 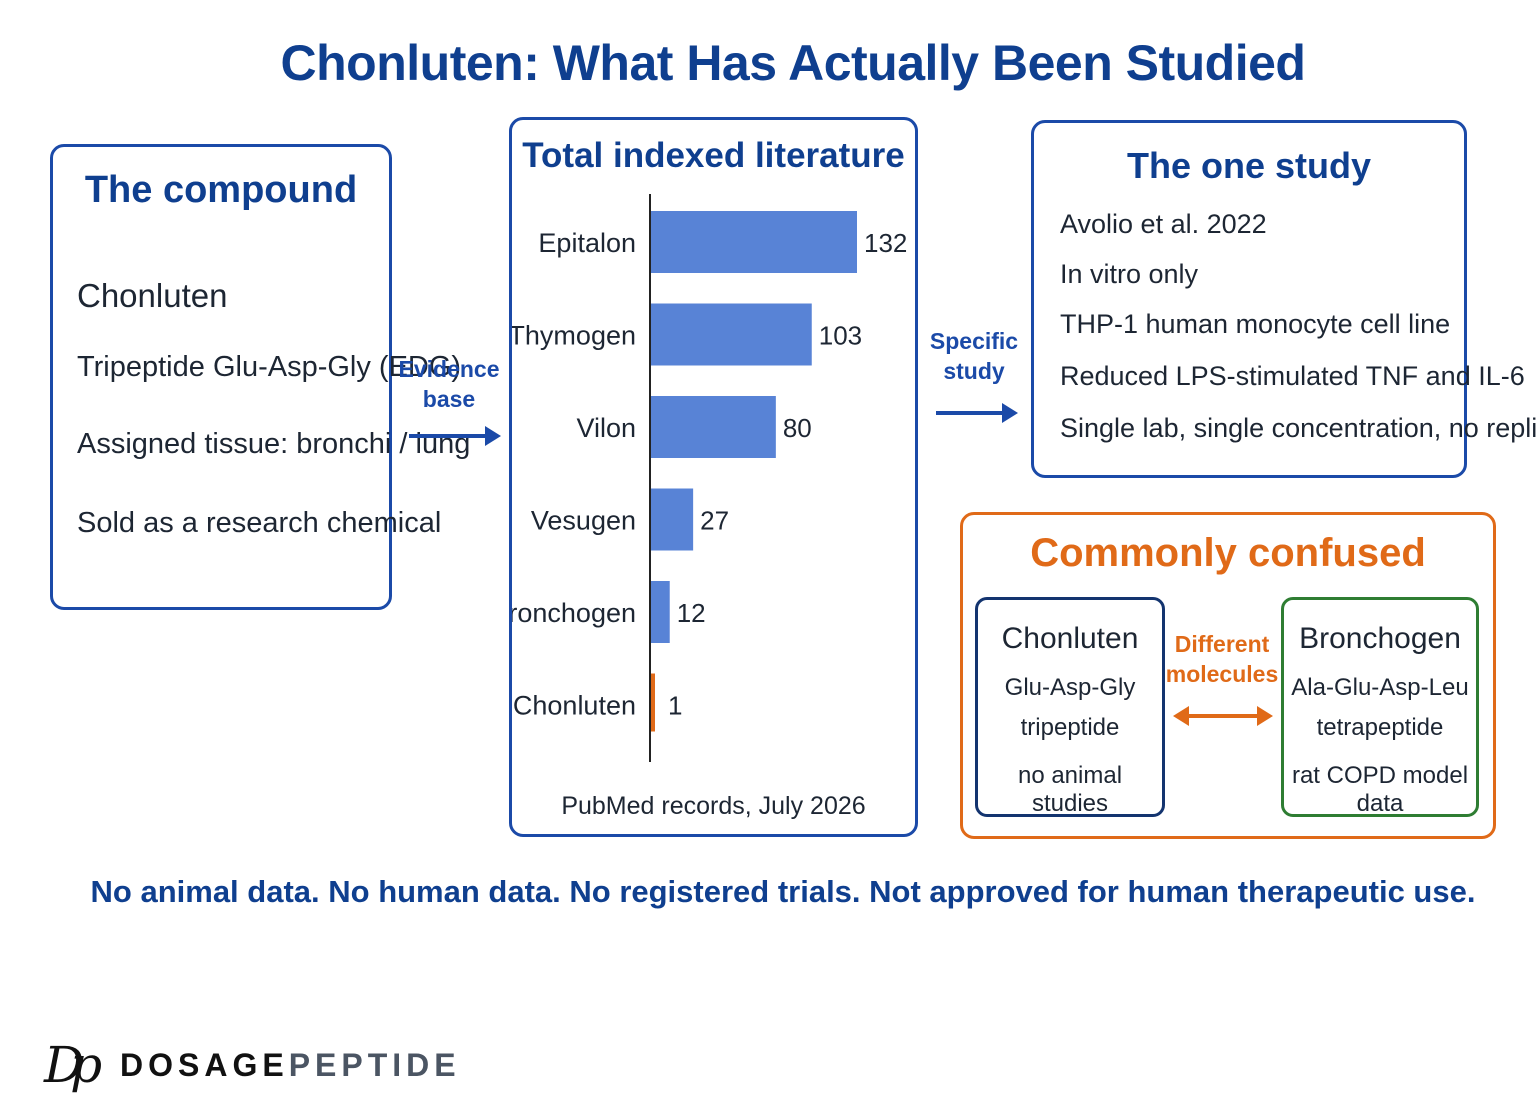 I want to click on evidence-base-label-line1: Evidence, so click(x=449, y=369).